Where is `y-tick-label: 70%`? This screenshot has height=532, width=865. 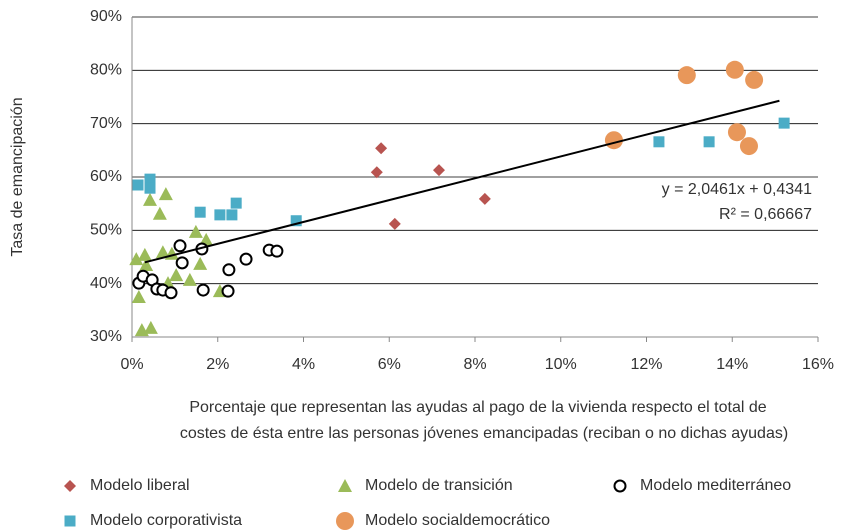
y-tick-label: 70% is located at coordinates (106, 123).